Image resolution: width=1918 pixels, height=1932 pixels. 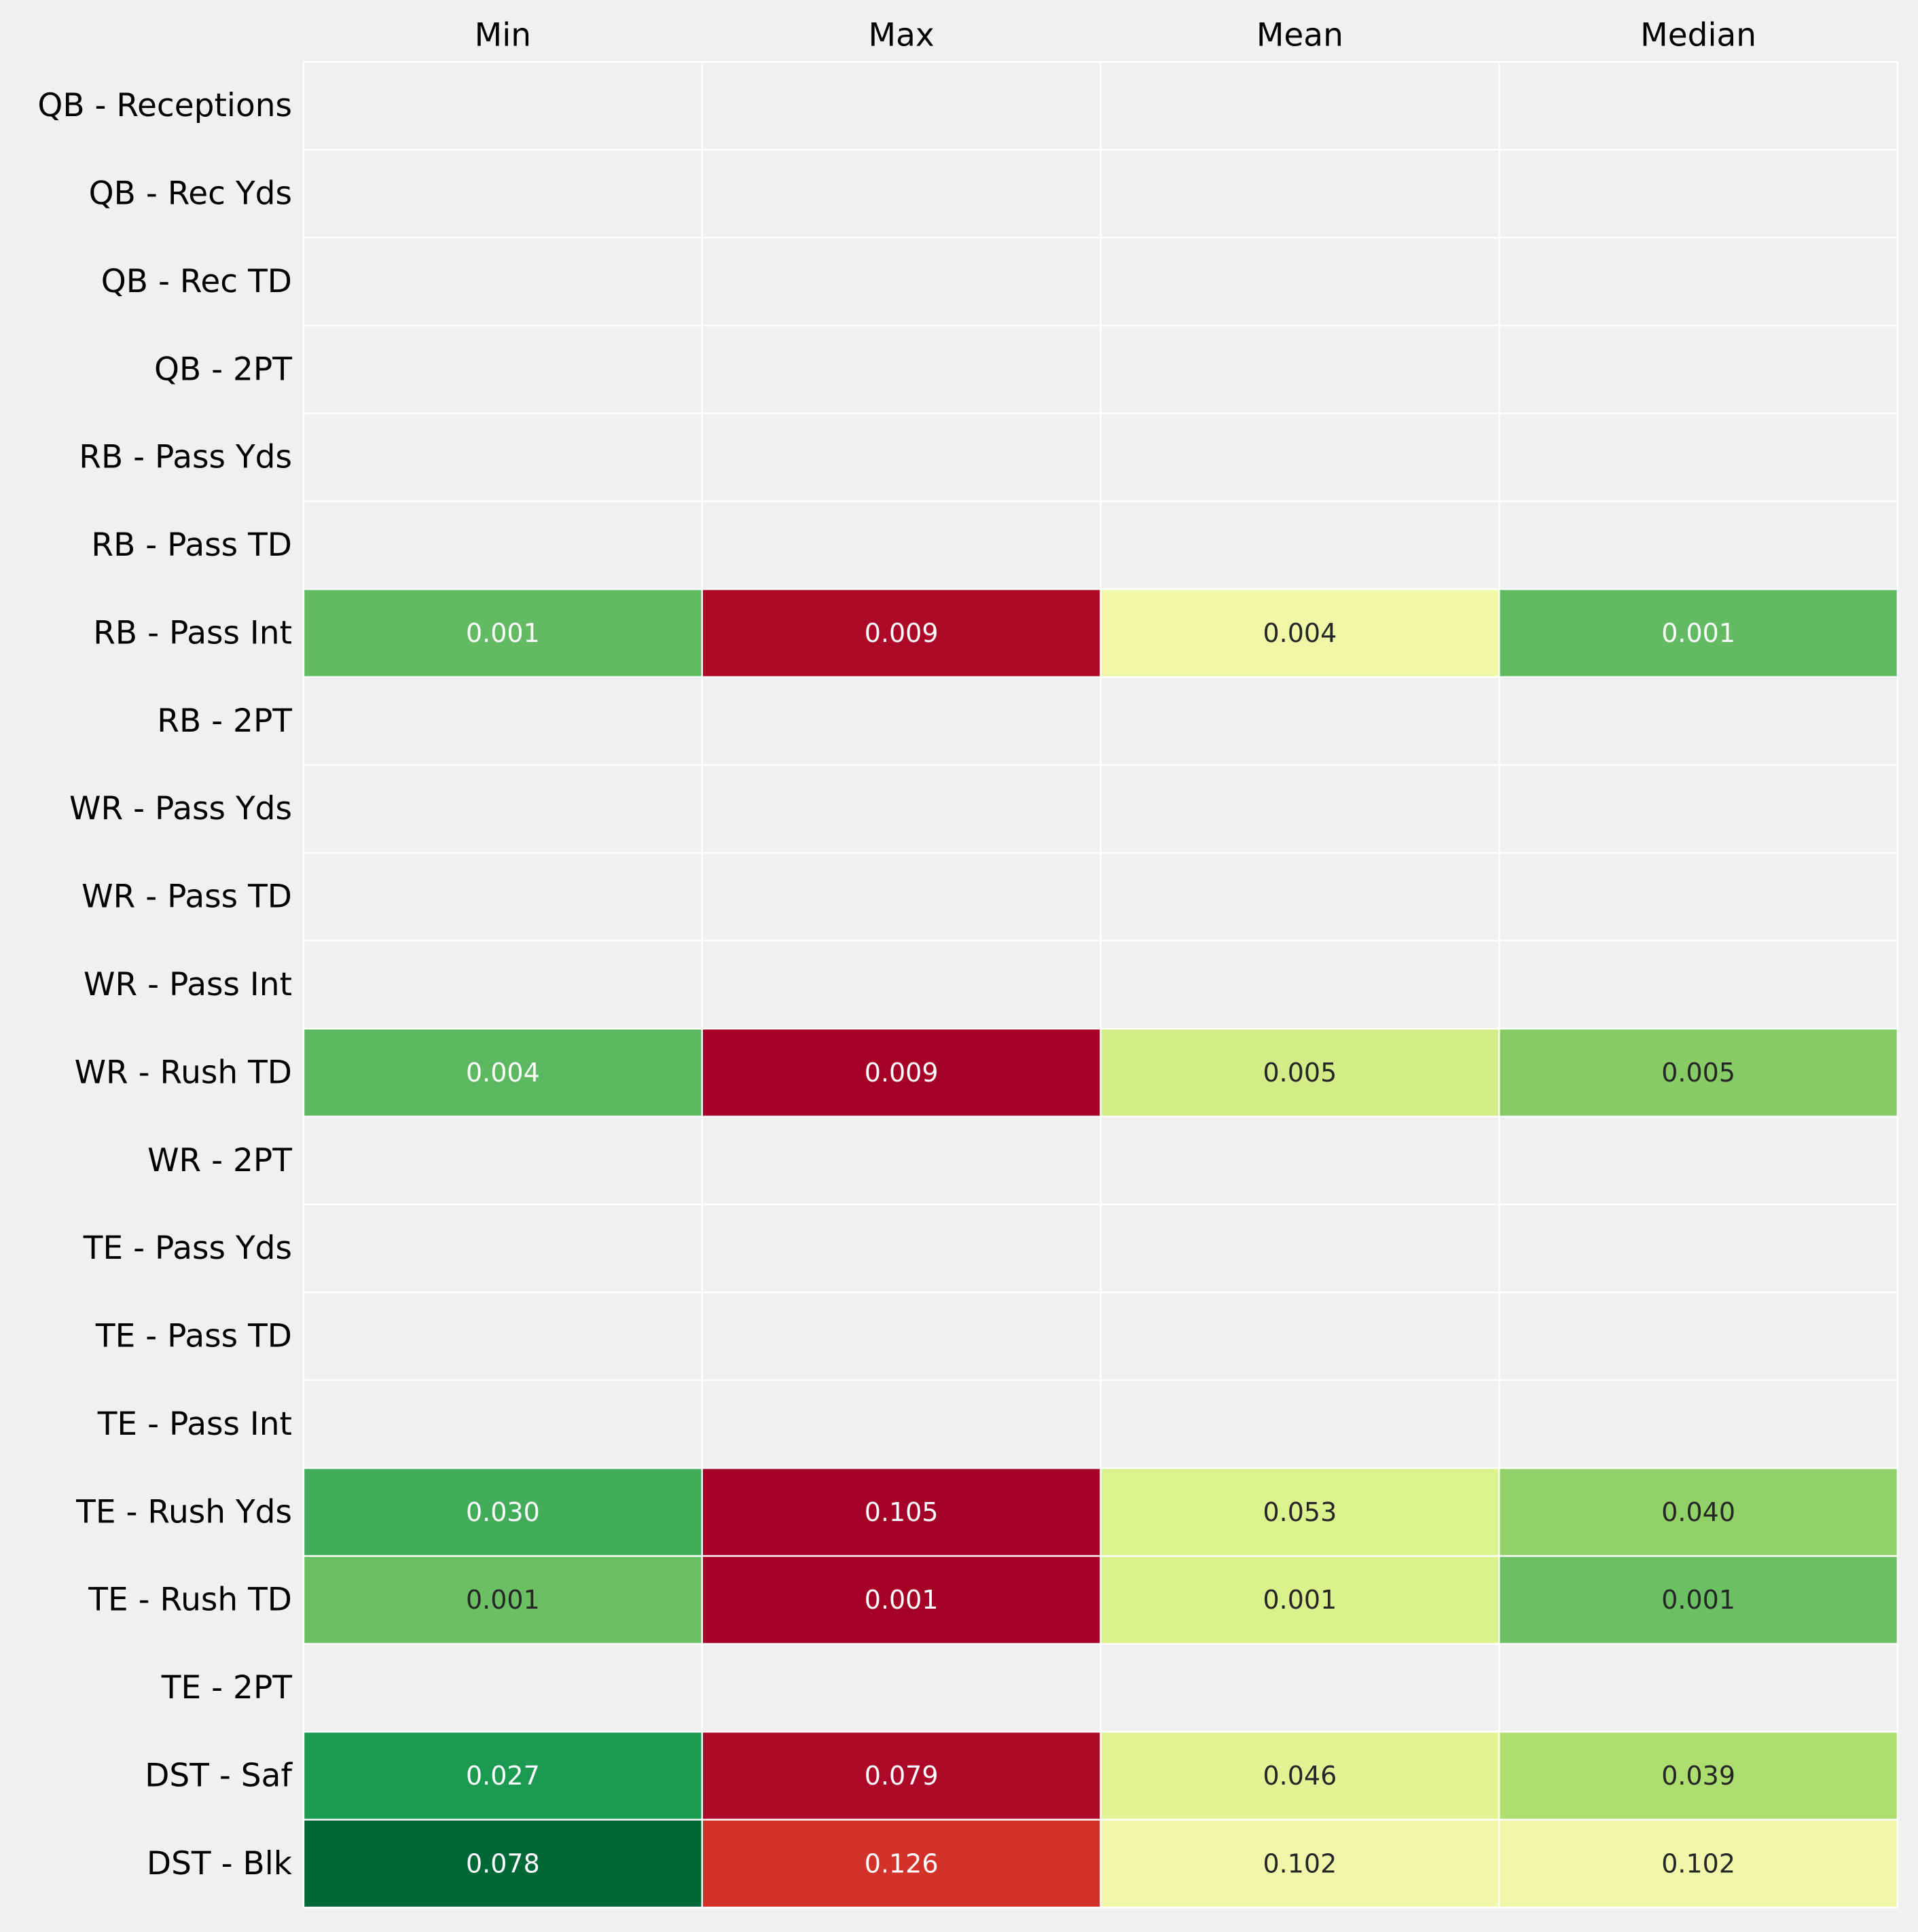 What do you see at coordinates (1300, 1336) in the screenshot?
I see `heatmap-cell-te-pass-td-mean` at bounding box center [1300, 1336].